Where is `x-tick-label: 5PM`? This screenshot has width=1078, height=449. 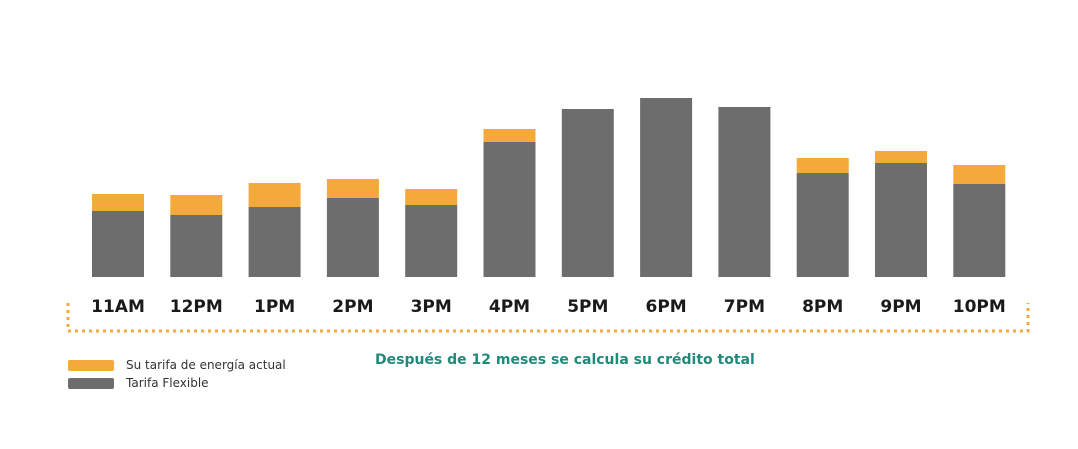 x-tick-label: 5PM is located at coordinates (587, 307).